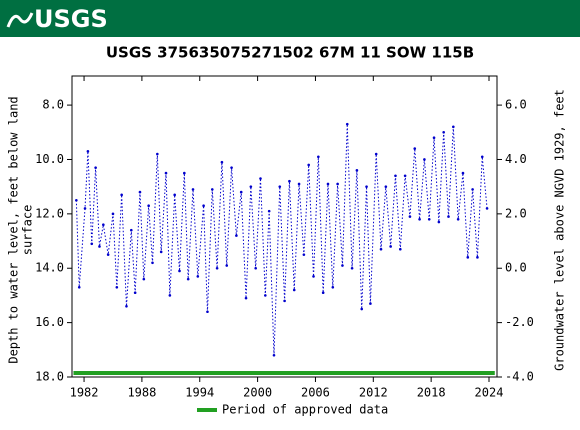  What do you see at coordinates (141, 393) in the screenshot?
I see `x-tick-label: 1988` at bounding box center [141, 393].